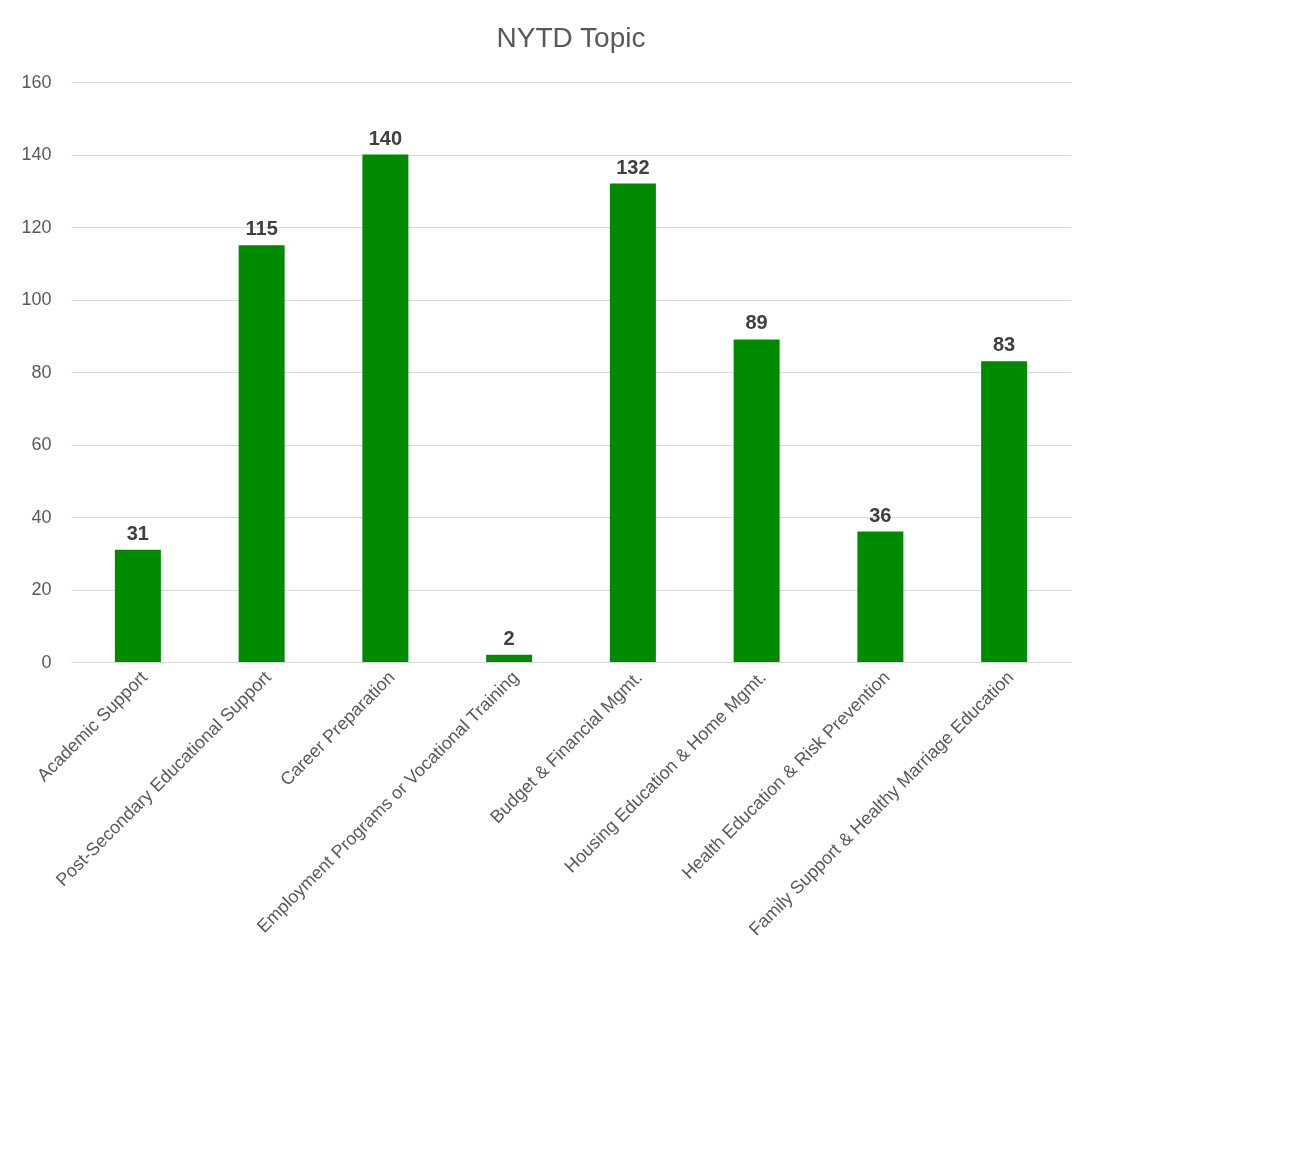 The width and height of the screenshot is (1291, 1157). I want to click on data-label: 140, so click(385, 137).